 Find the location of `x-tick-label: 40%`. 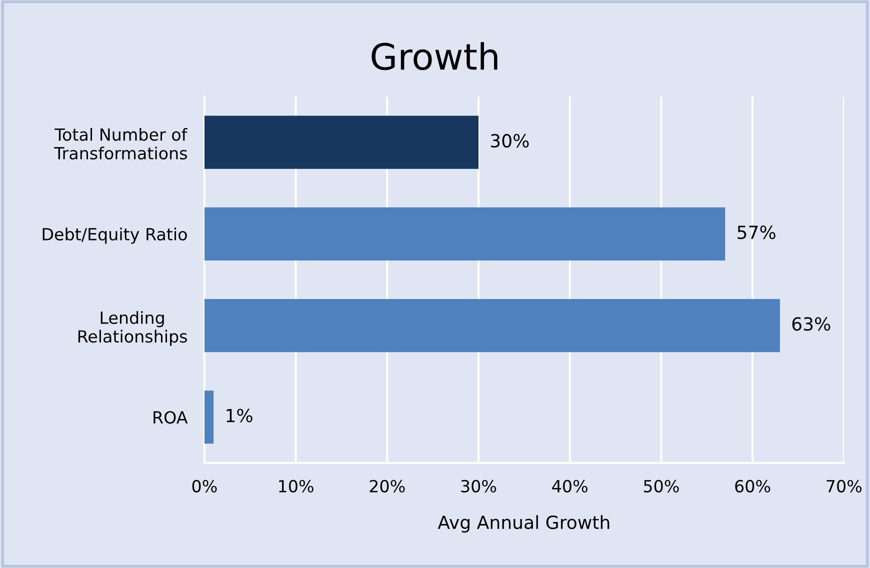

x-tick-label: 40% is located at coordinates (570, 486).